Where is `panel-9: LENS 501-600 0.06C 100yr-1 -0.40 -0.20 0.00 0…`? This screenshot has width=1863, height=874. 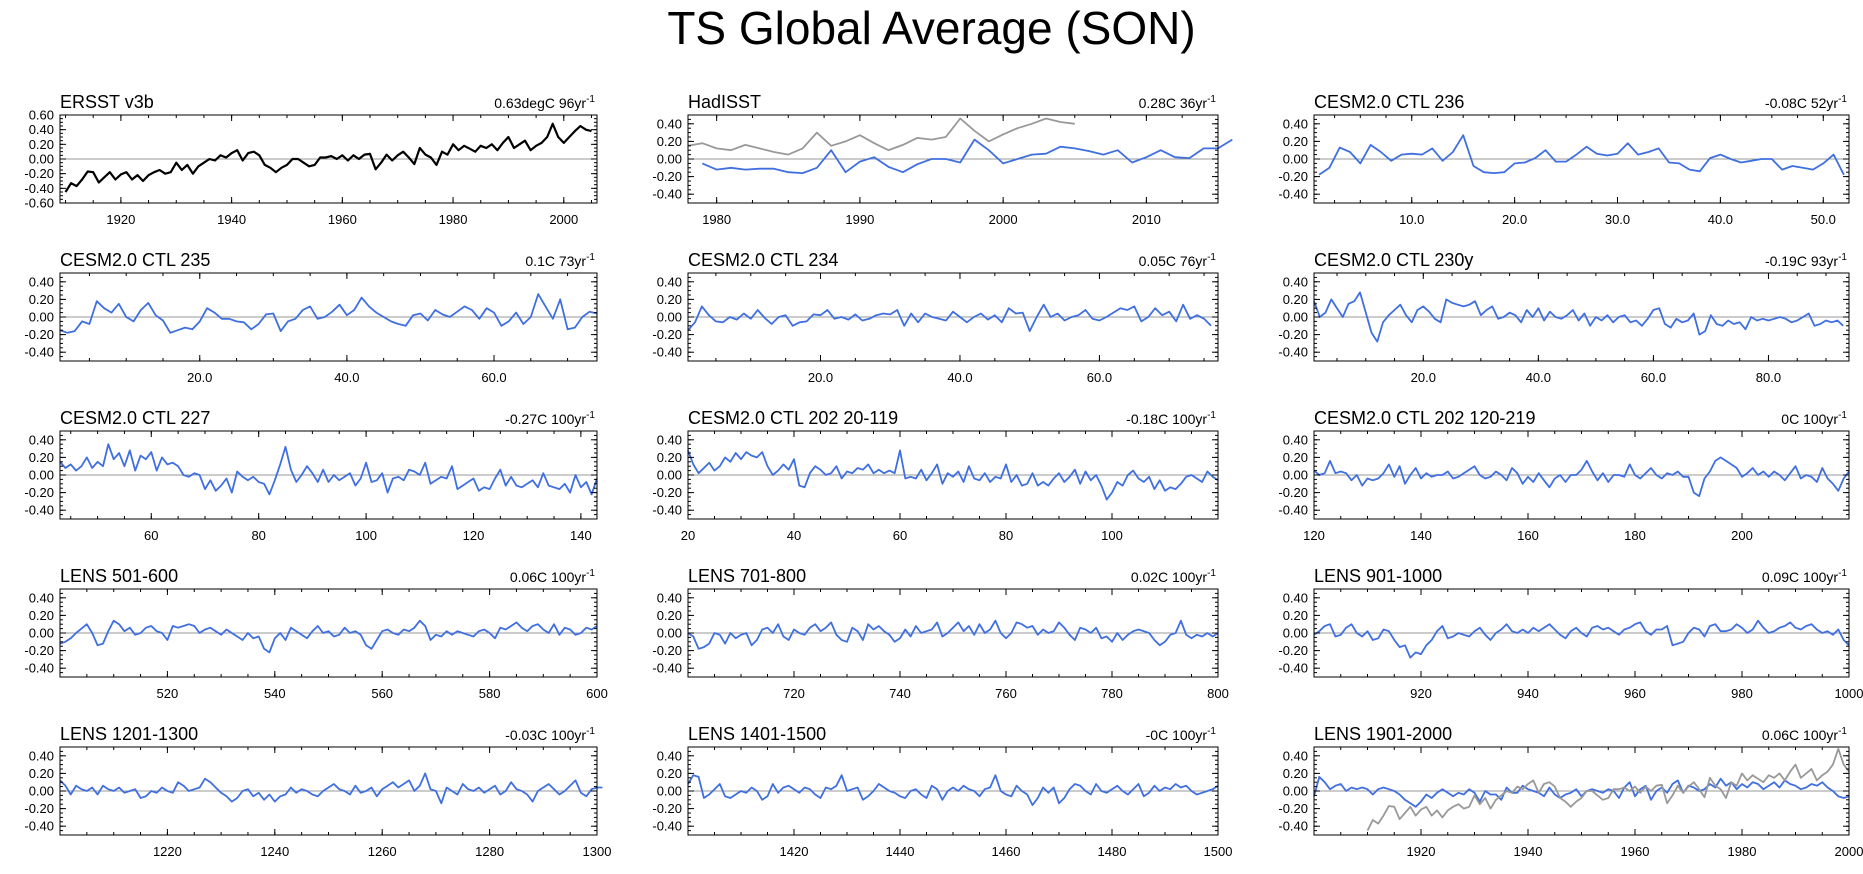
panel-9: LENS 501-600 0.06C 100yr-1 -0.40 -0.20 0.00 0… is located at coordinates (315, 633).